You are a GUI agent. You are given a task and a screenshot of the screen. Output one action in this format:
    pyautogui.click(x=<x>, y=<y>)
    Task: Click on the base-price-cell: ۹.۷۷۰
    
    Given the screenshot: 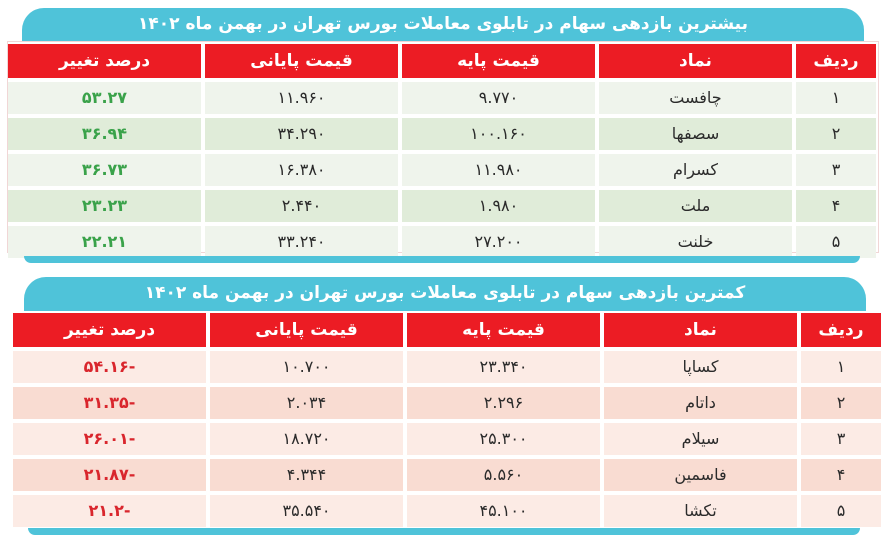 What is the action you would take?
    pyautogui.click(x=498, y=98)
    